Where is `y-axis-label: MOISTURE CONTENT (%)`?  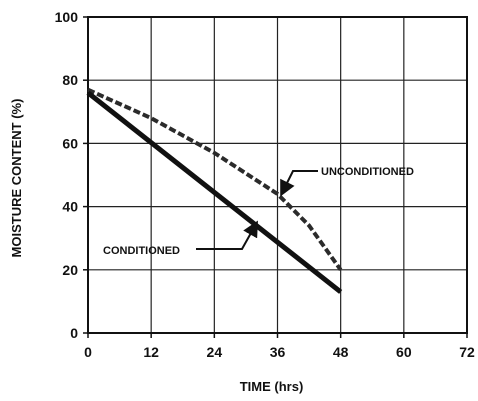 y-axis-label: MOISTURE CONTENT (%) is located at coordinates (16, 178).